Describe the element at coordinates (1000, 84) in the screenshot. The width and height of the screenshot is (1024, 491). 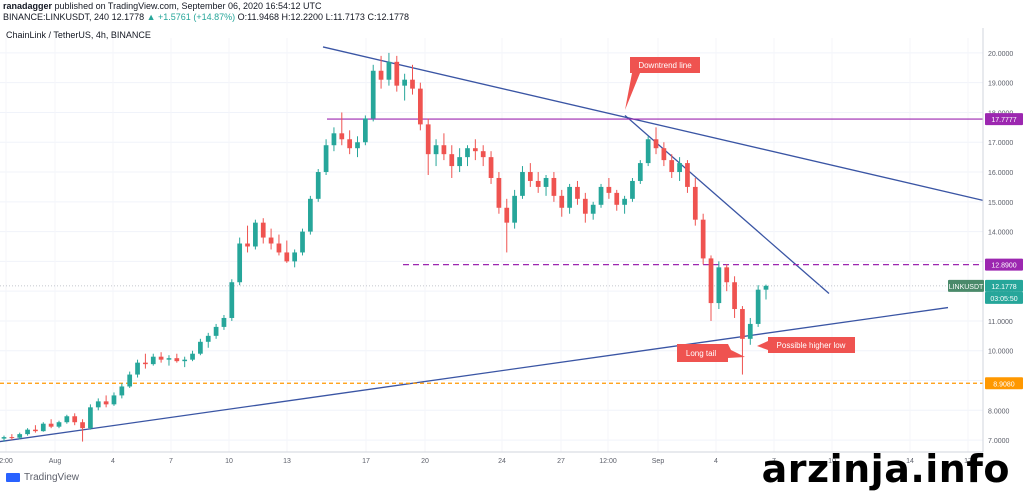
I see `price-tick-label: 19.0000` at that location.